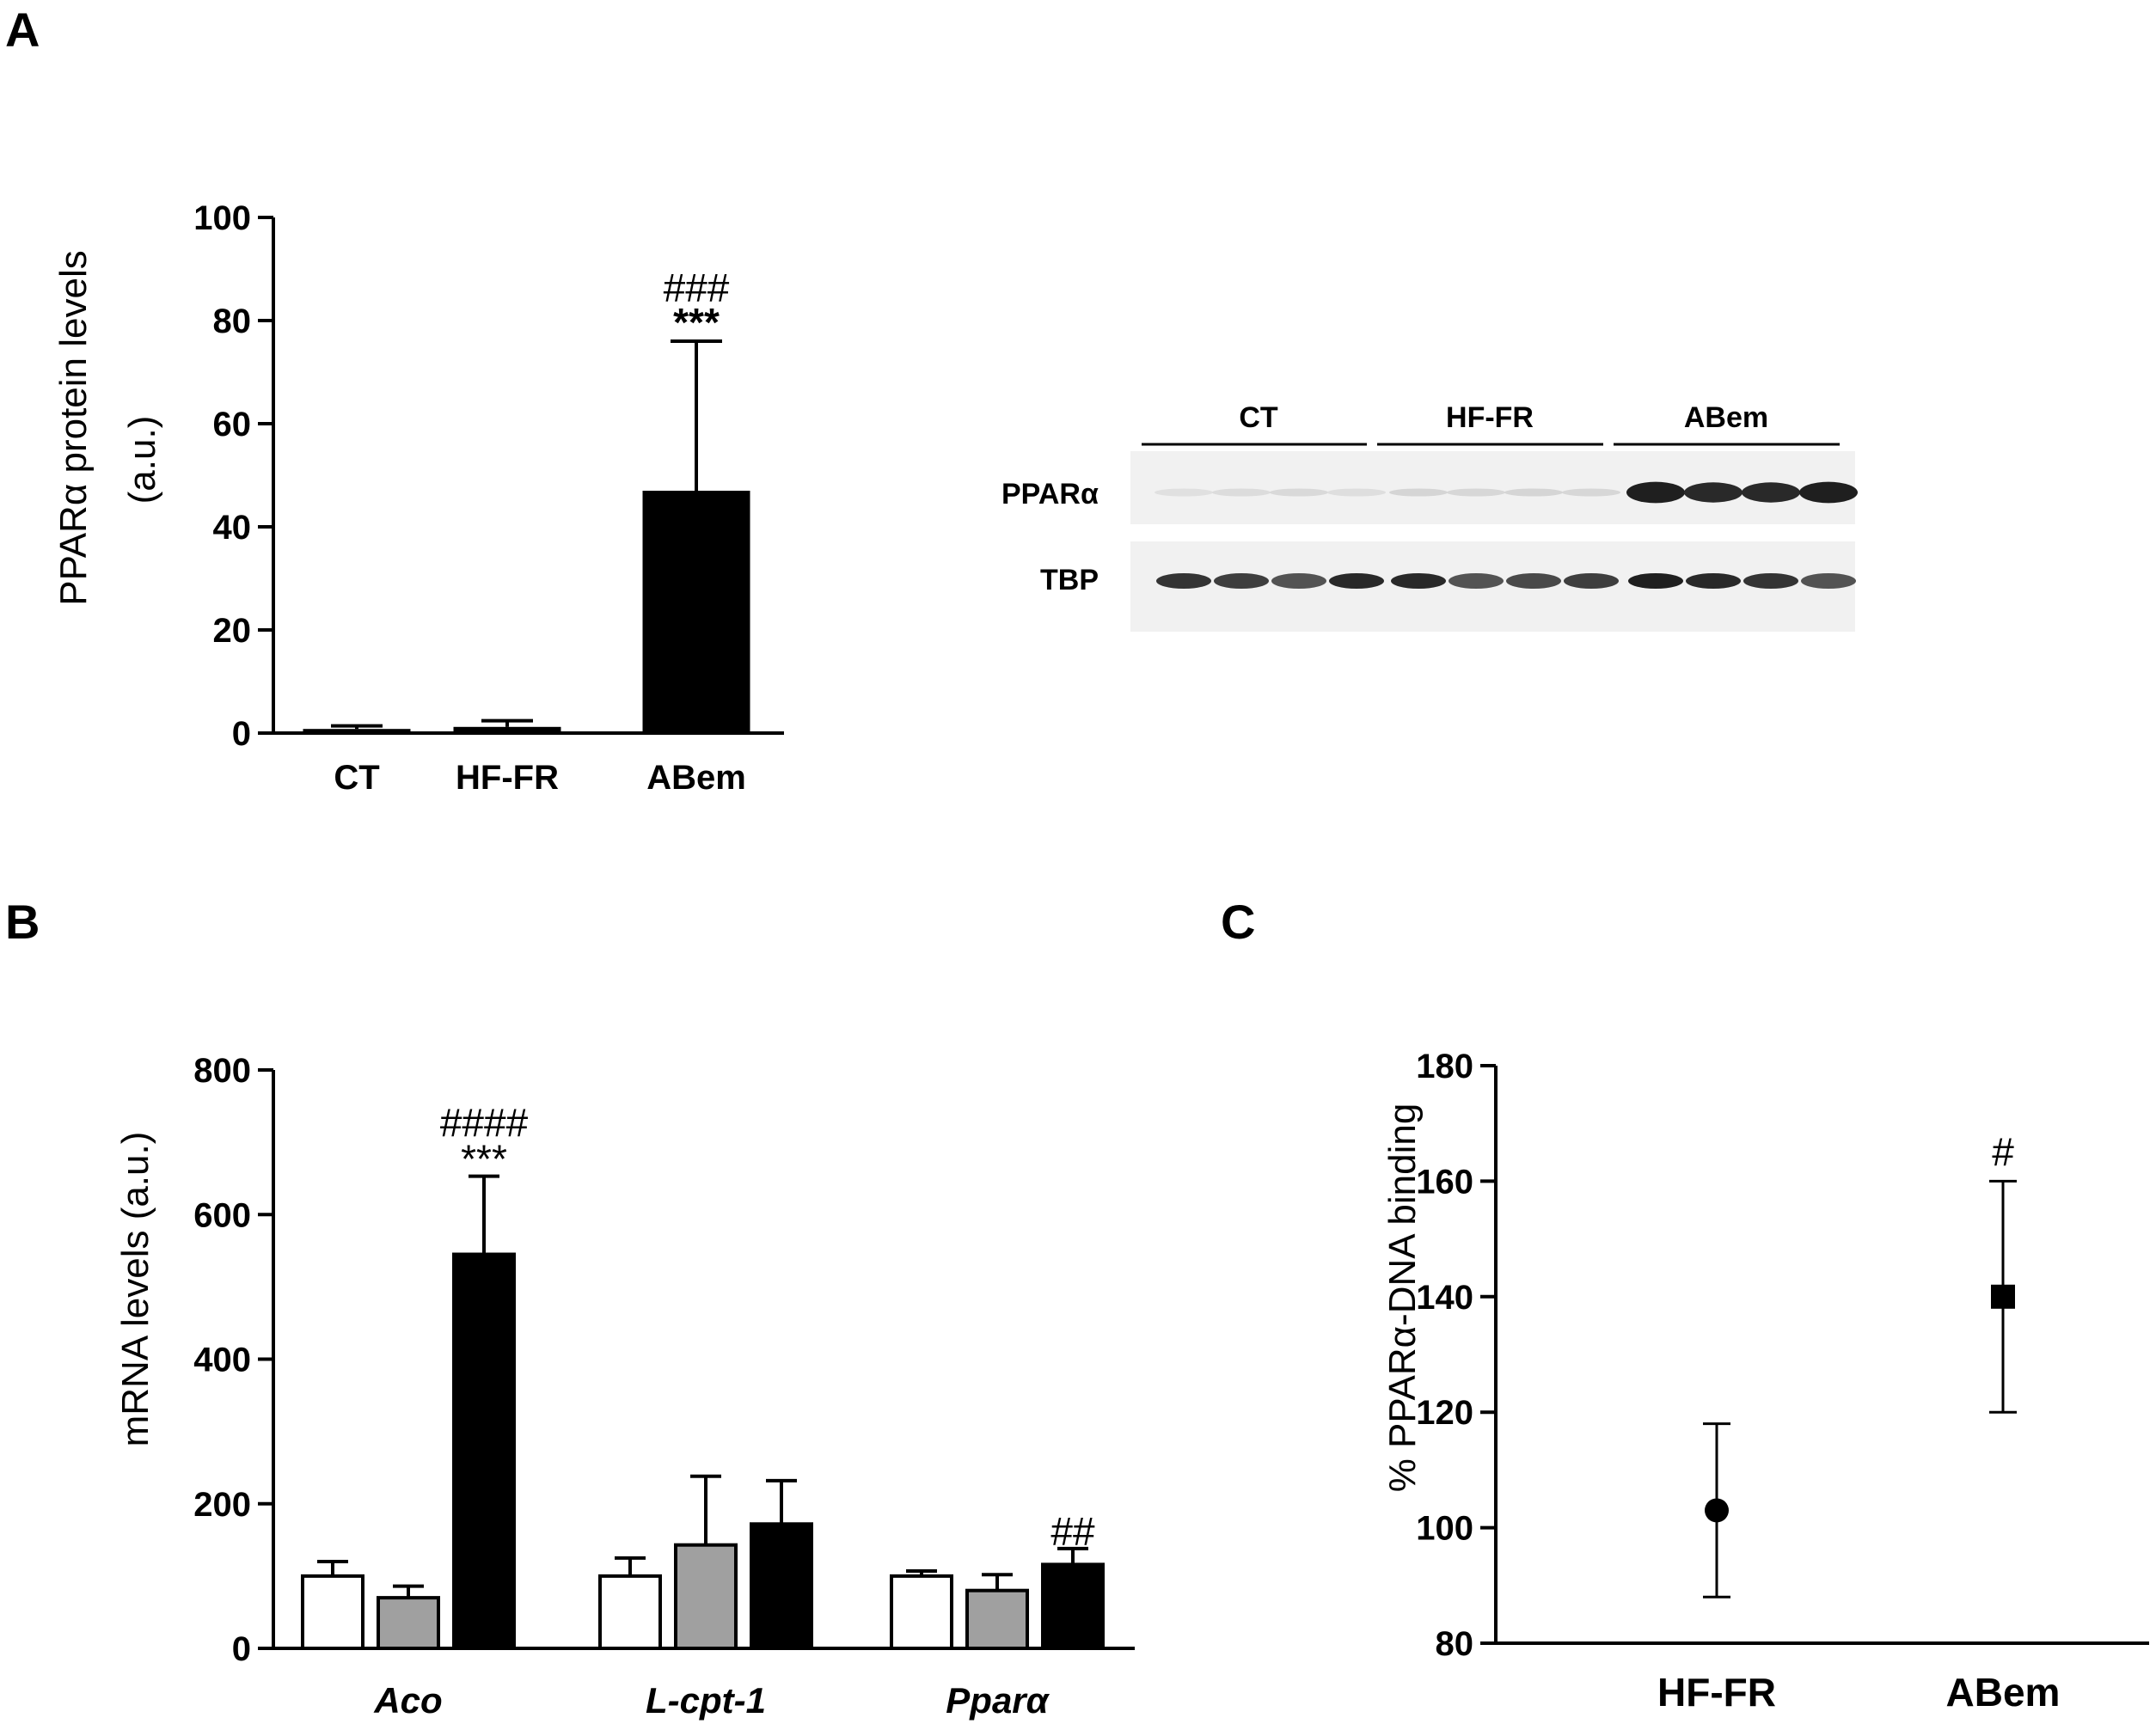 Image resolution: width=2156 pixels, height=1730 pixels. I want to click on western-blot: CT HF-FR ABem PPARα TBP, so click(1429, 516).